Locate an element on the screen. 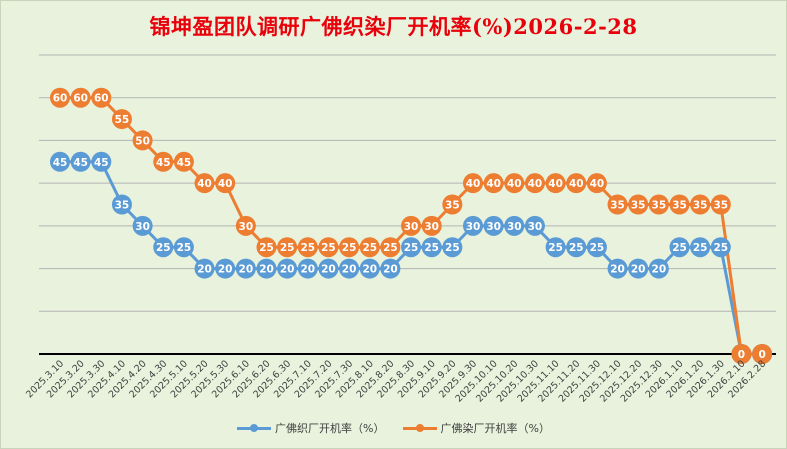  data-label: 55 is located at coordinates (122, 120).